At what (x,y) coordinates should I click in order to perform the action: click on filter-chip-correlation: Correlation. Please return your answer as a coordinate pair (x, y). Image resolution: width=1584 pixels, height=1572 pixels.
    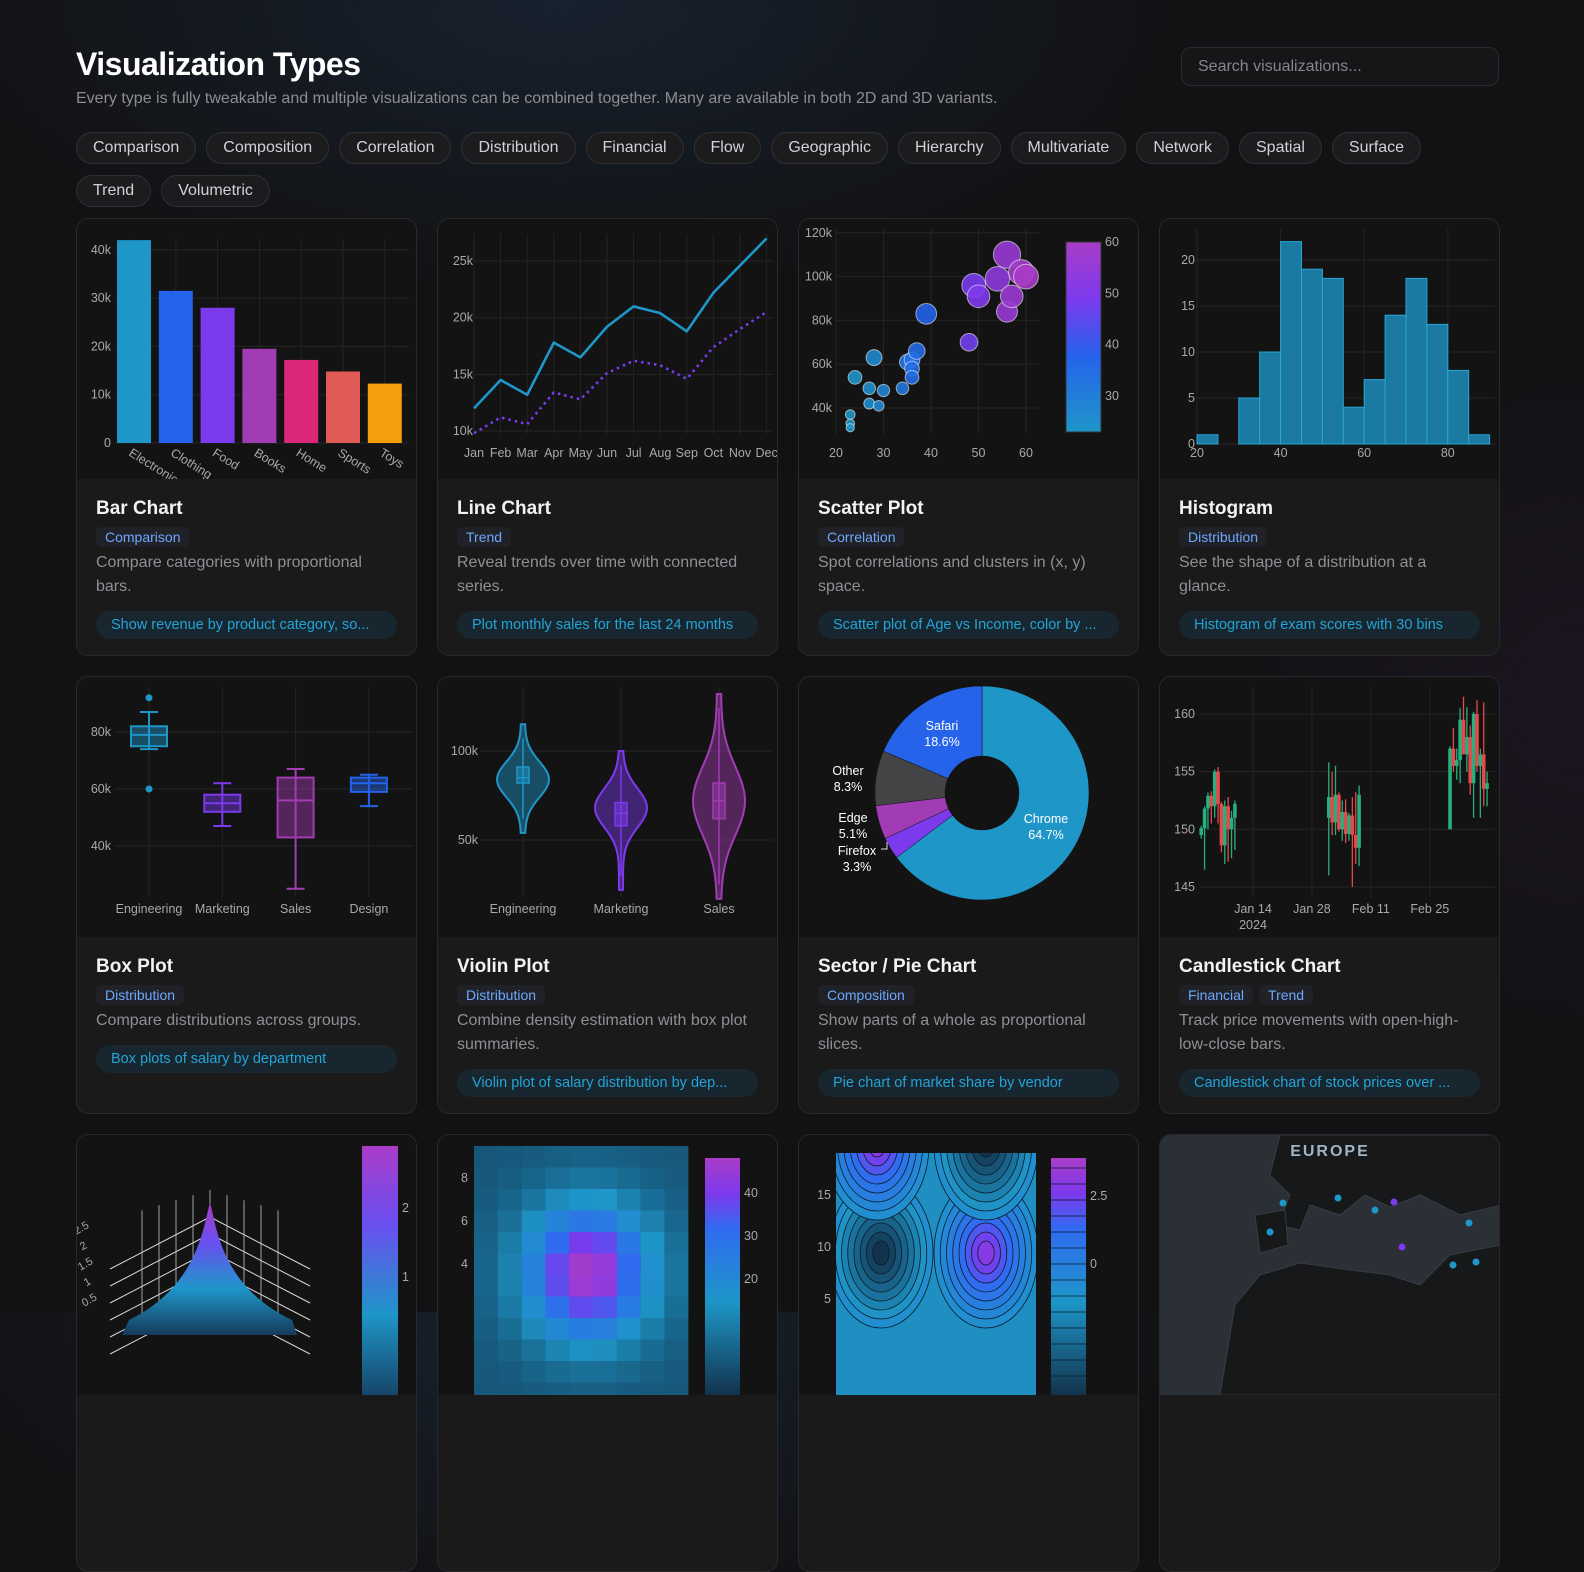
    Looking at the image, I should click on (395, 148).